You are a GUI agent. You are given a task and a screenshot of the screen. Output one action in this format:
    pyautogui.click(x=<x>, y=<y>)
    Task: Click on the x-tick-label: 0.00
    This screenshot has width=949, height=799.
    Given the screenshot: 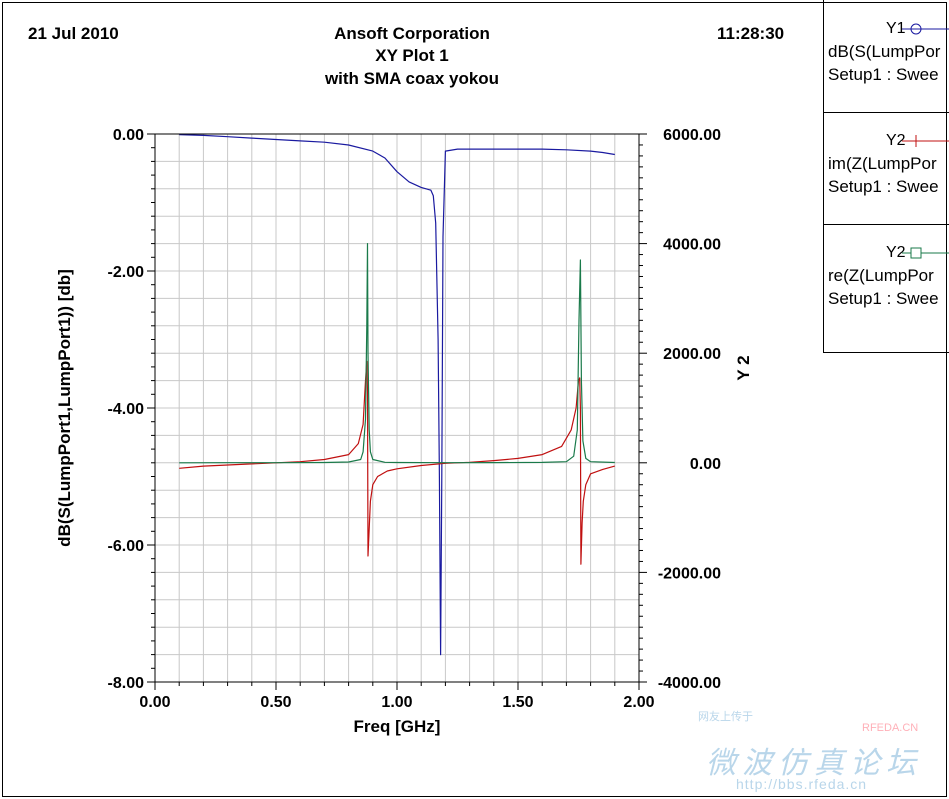 What is the action you would take?
    pyautogui.click(x=154, y=702)
    